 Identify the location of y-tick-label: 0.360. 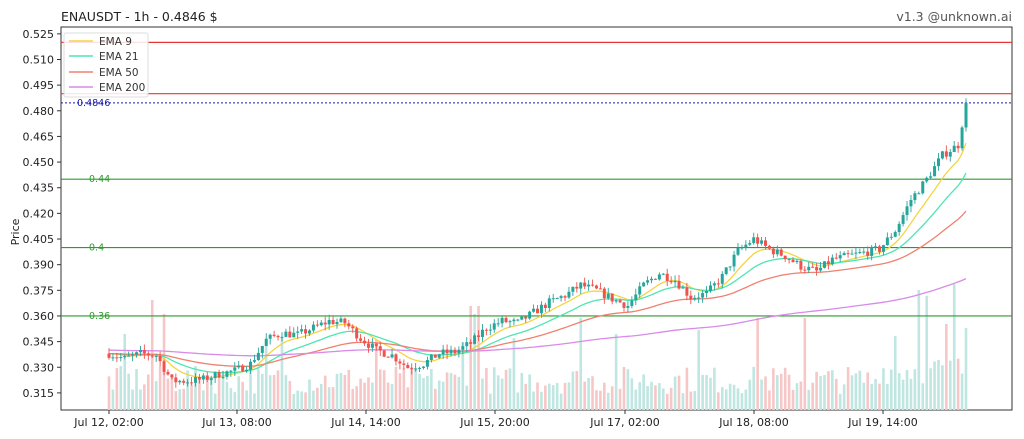
(39, 316).